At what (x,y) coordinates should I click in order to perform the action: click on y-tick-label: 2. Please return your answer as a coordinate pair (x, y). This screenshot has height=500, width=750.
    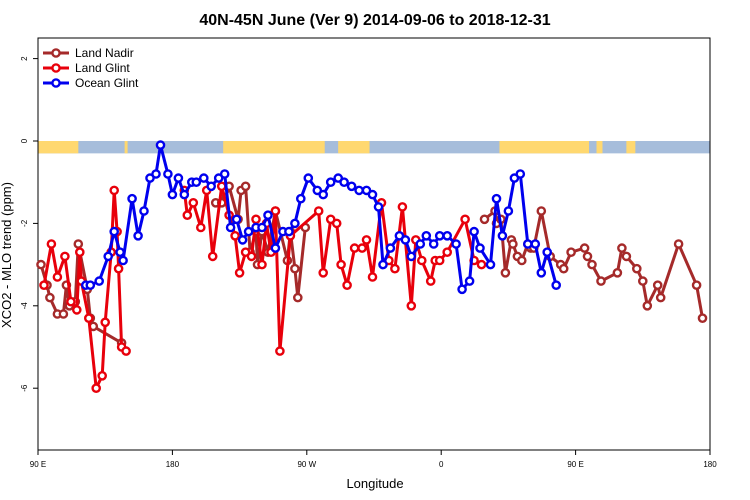
    Looking at the image, I should click on (24, 58).